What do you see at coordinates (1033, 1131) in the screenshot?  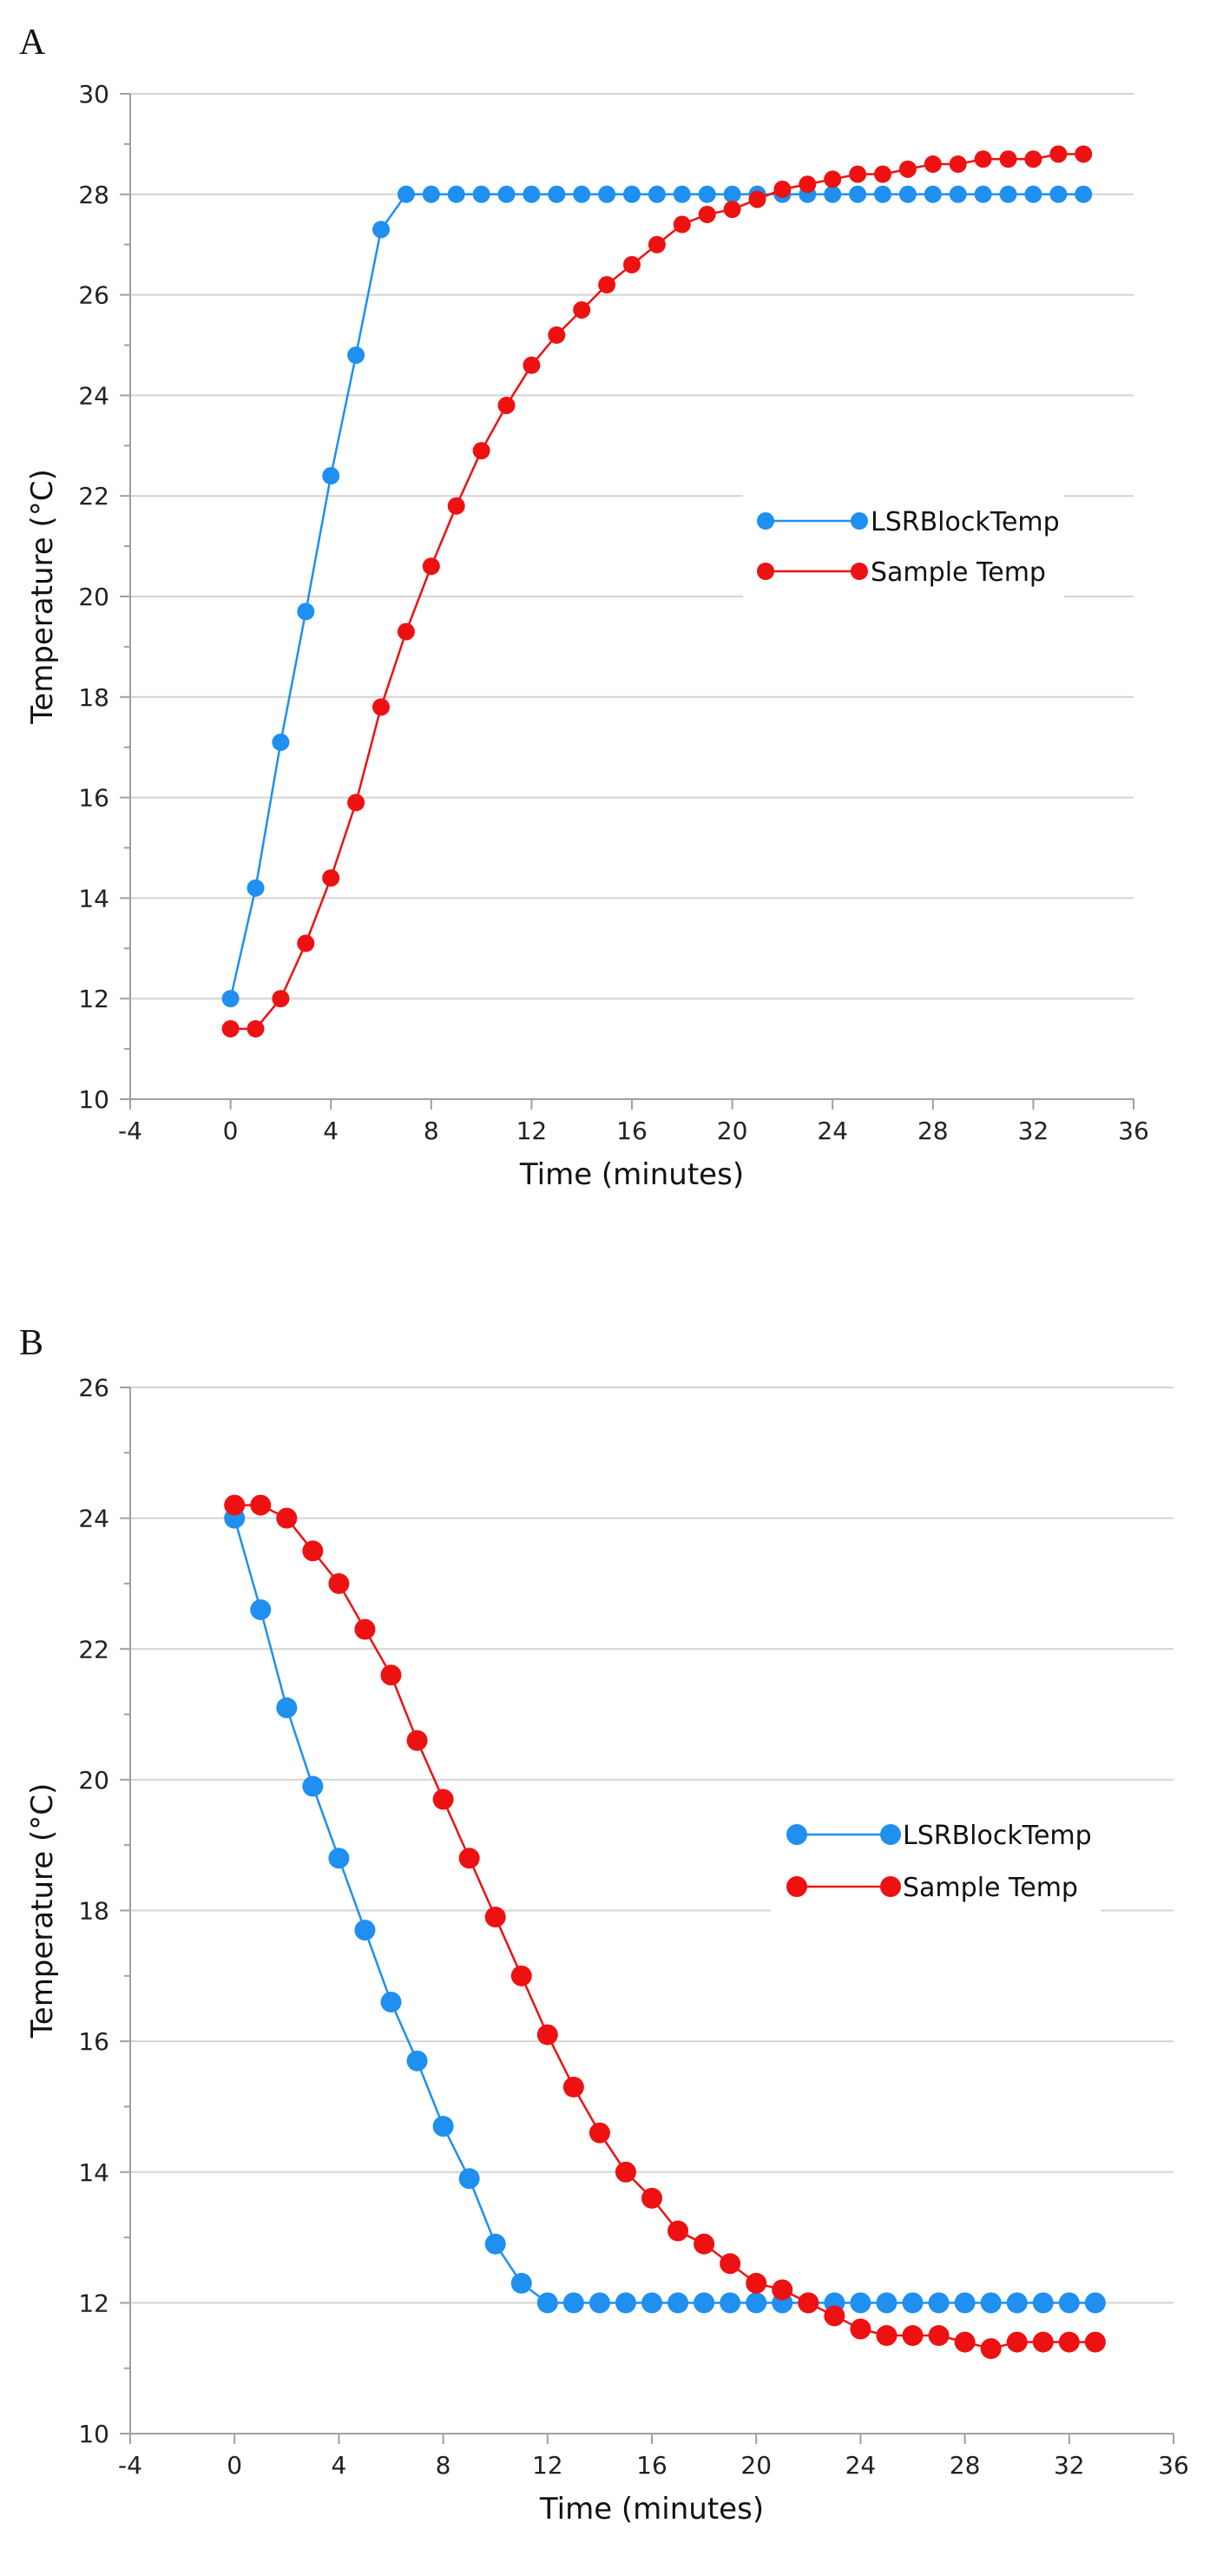 I see `x-tick-label: 32` at bounding box center [1033, 1131].